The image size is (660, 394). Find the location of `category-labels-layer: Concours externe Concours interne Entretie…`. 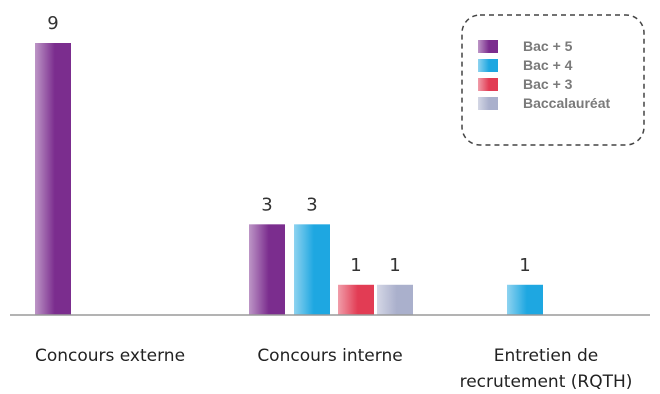

category-labels-layer: Concours externe Concours interne Entretie… is located at coordinates (333, 369).